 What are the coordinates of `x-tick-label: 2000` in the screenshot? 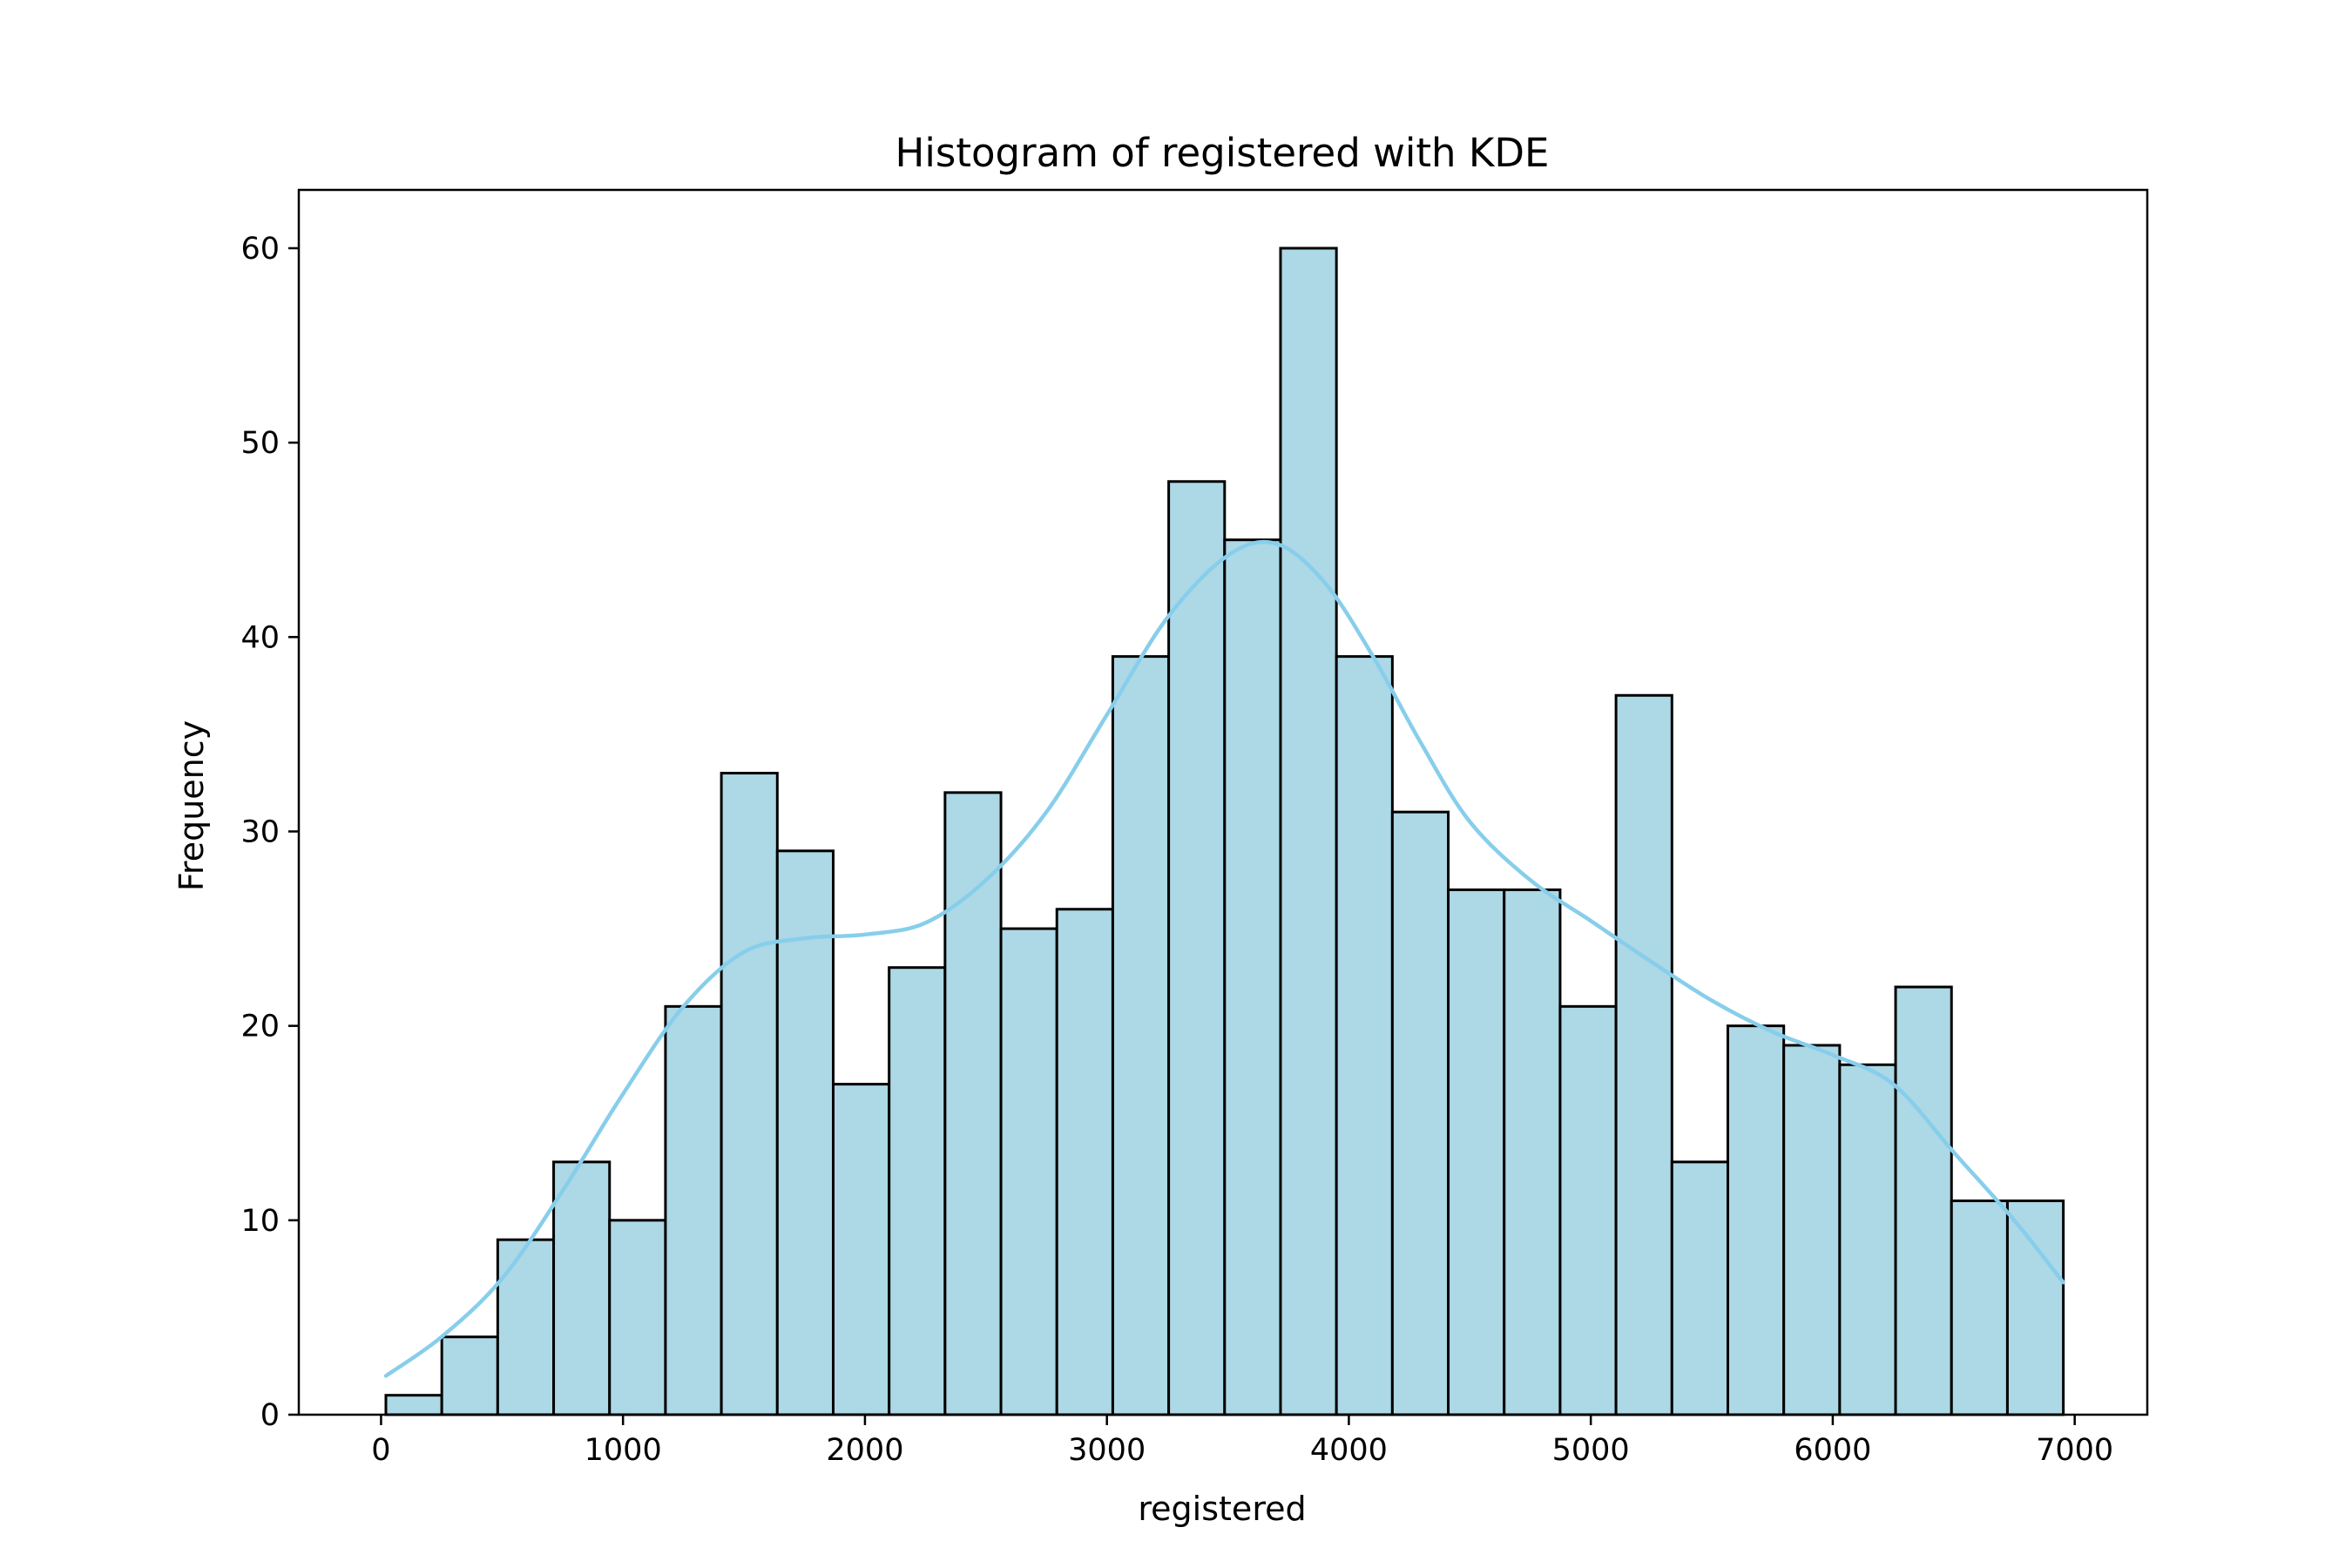 It's located at (864, 1450).